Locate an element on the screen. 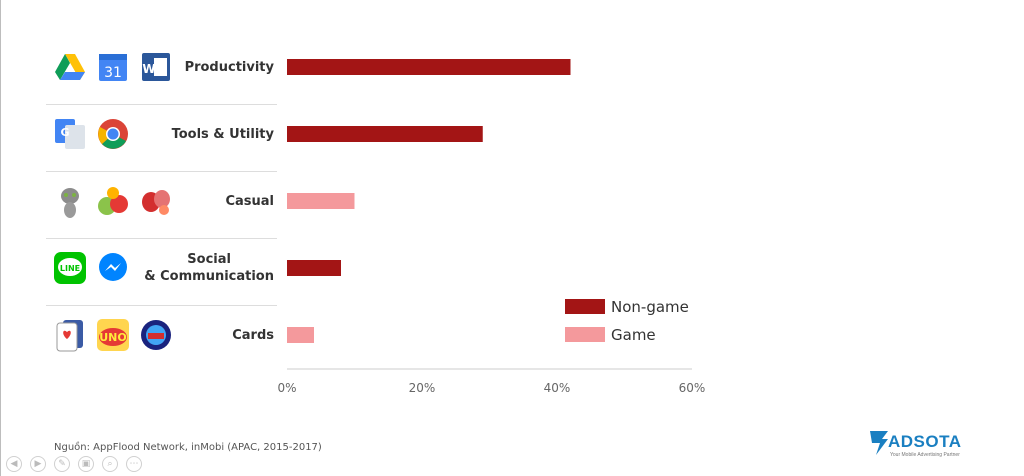 Image resolution: width=1024 pixels, height=476 pixels. talking-tom-icon is located at coordinates (70, 201).